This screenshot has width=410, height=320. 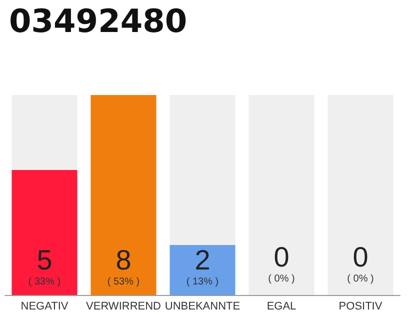 What do you see at coordinates (123, 266) in the screenshot?
I see `data-label: 8 ( 53% )` at bounding box center [123, 266].